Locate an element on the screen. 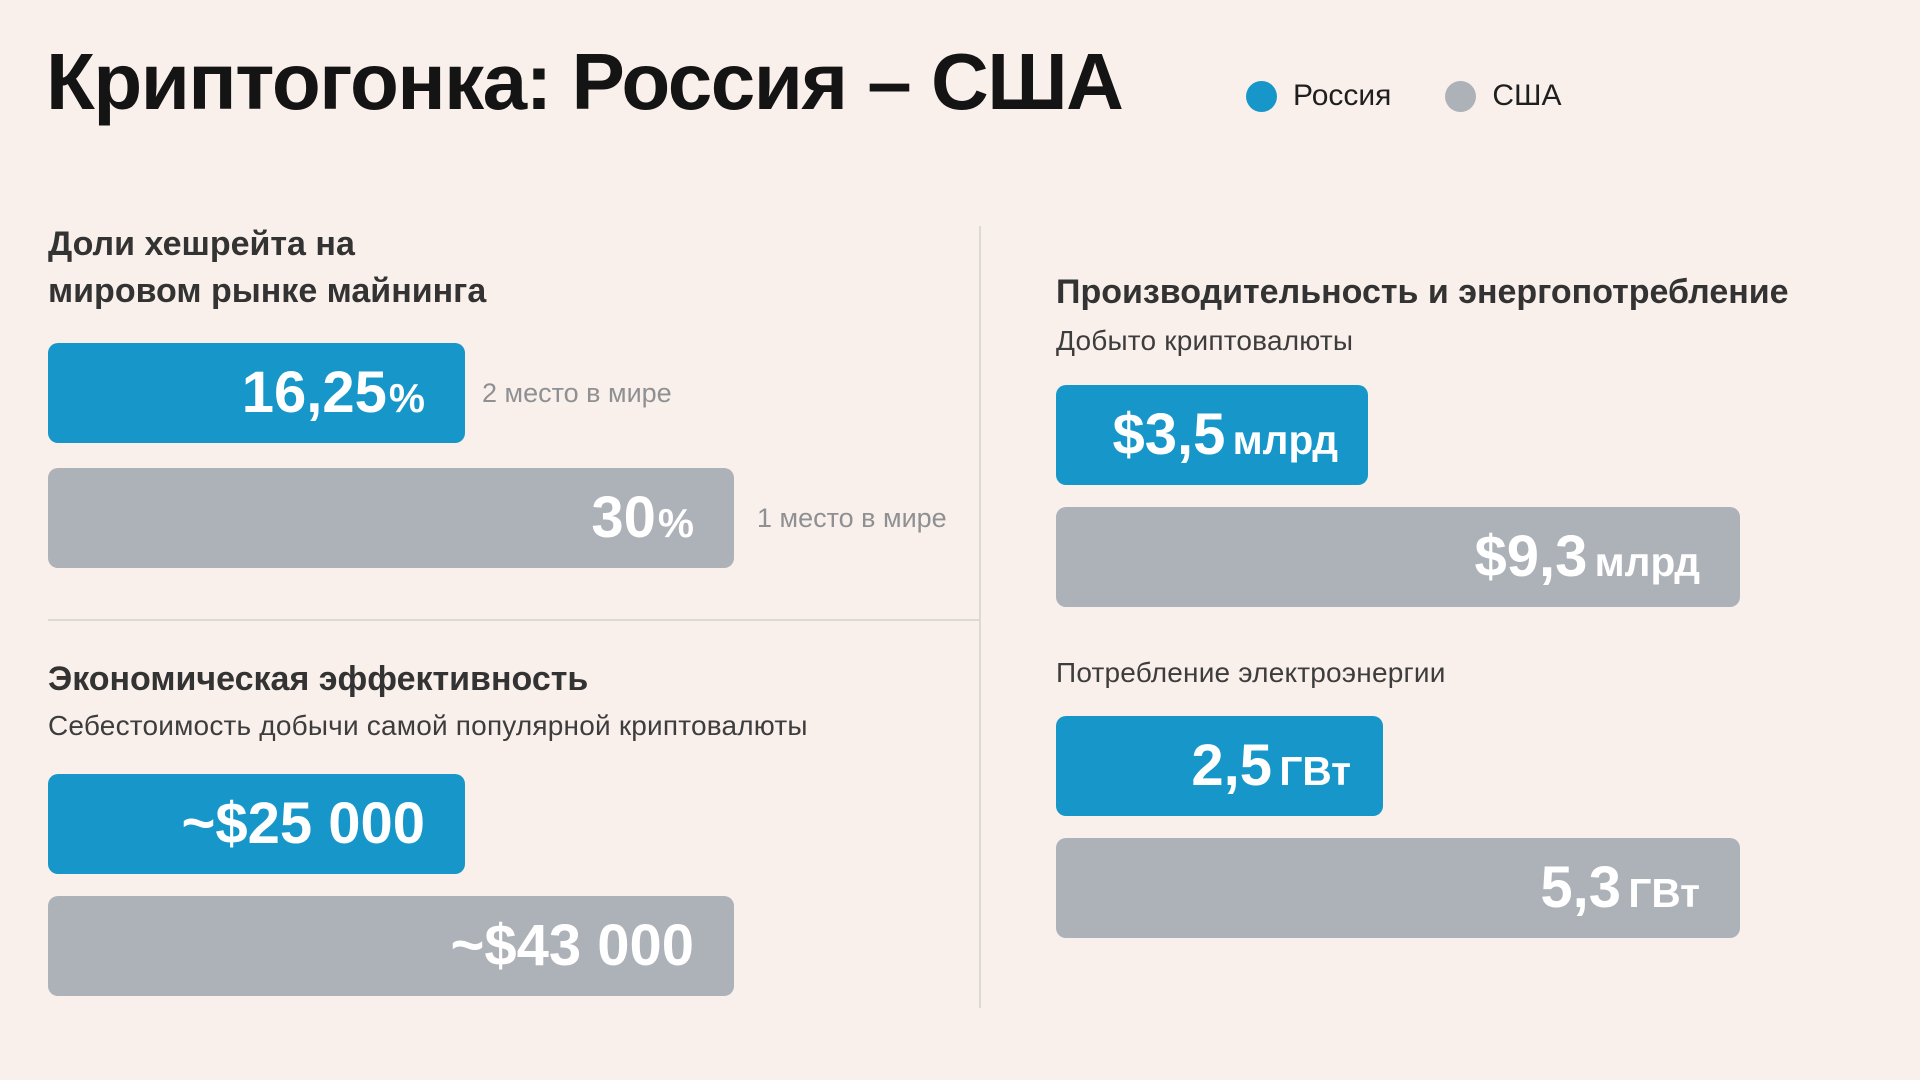 The image size is (1920, 1080). economy-bar-russia: ~$25 000 is located at coordinates (256, 824).